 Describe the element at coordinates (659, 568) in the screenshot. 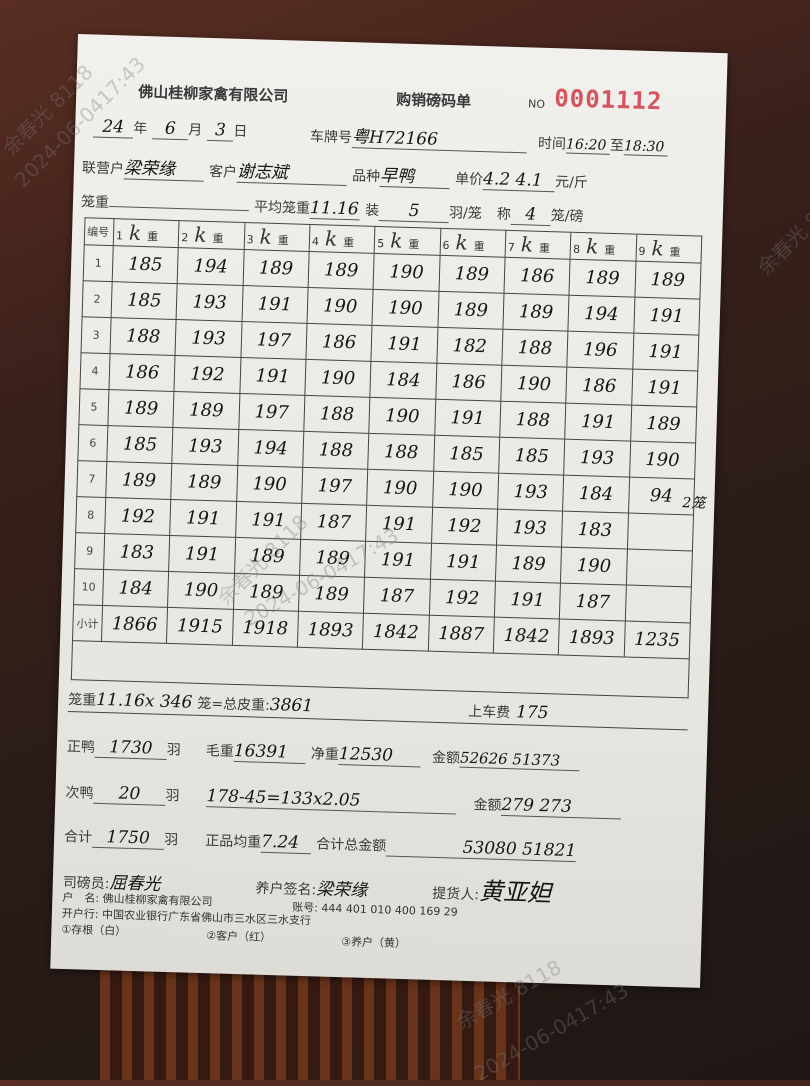

I see `weight-cell` at that location.